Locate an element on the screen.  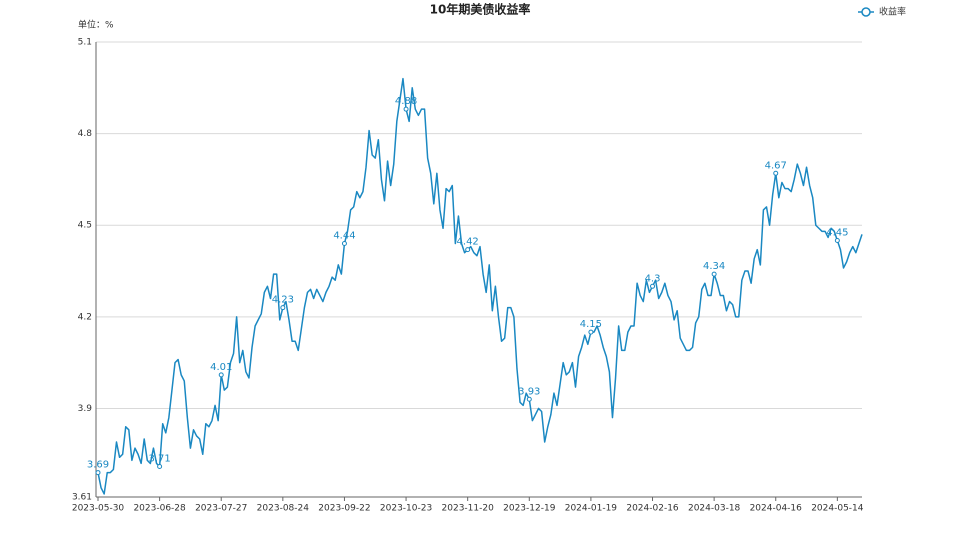
value-label: 4.45 is located at coordinates (837, 232).